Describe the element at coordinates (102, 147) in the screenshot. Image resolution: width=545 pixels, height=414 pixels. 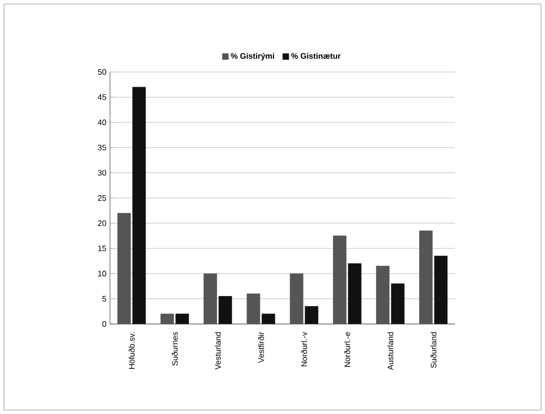
I see `y-tick-label: 35` at that location.